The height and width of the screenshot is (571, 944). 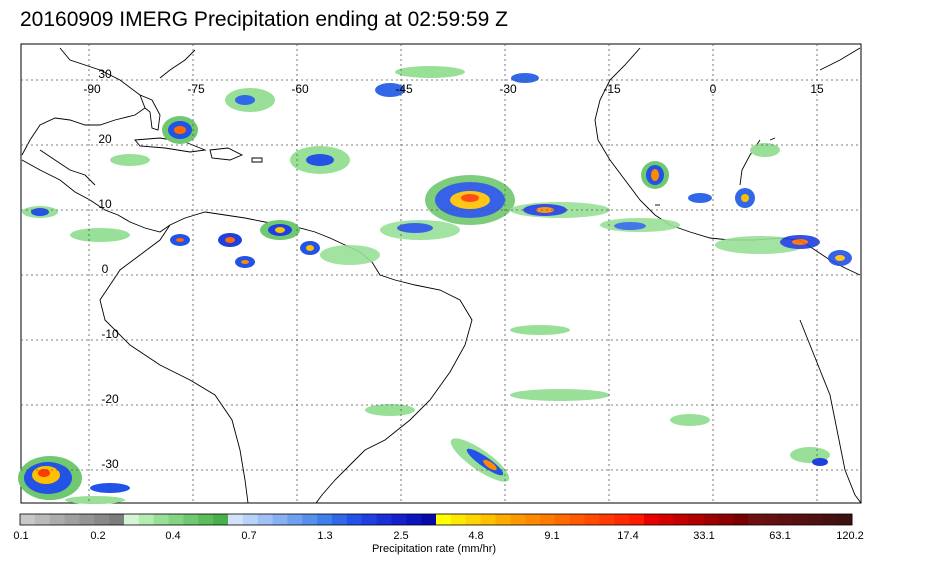 I want to click on lon-label: 0, so click(x=713, y=89).